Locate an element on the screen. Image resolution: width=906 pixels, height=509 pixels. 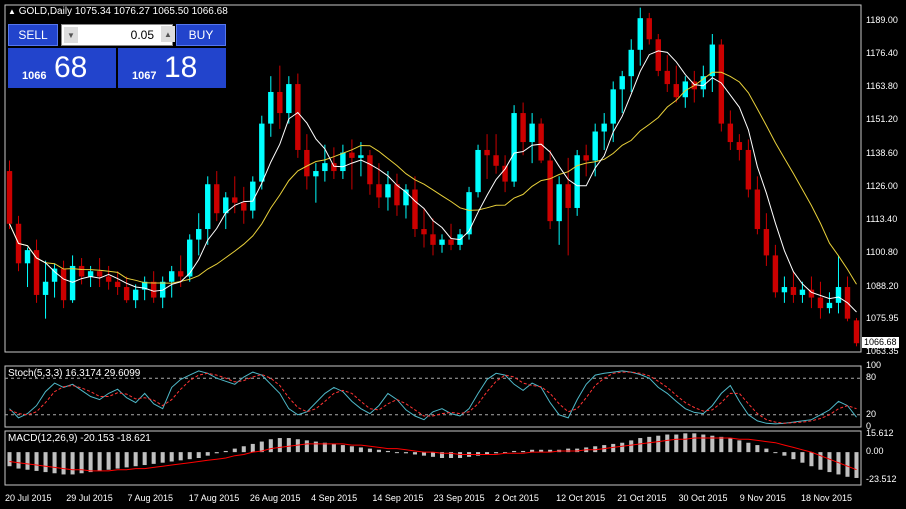
price-tick-label: 1075.95 is located at coordinates (882, 317).